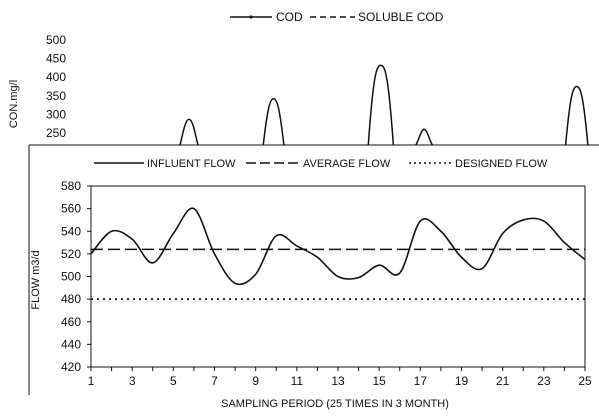 The width and height of the screenshot is (599, 416). Describe the element at coordinates (91, 381) in the screenshot. I see `flow-x-tick-label: 1` at that location.